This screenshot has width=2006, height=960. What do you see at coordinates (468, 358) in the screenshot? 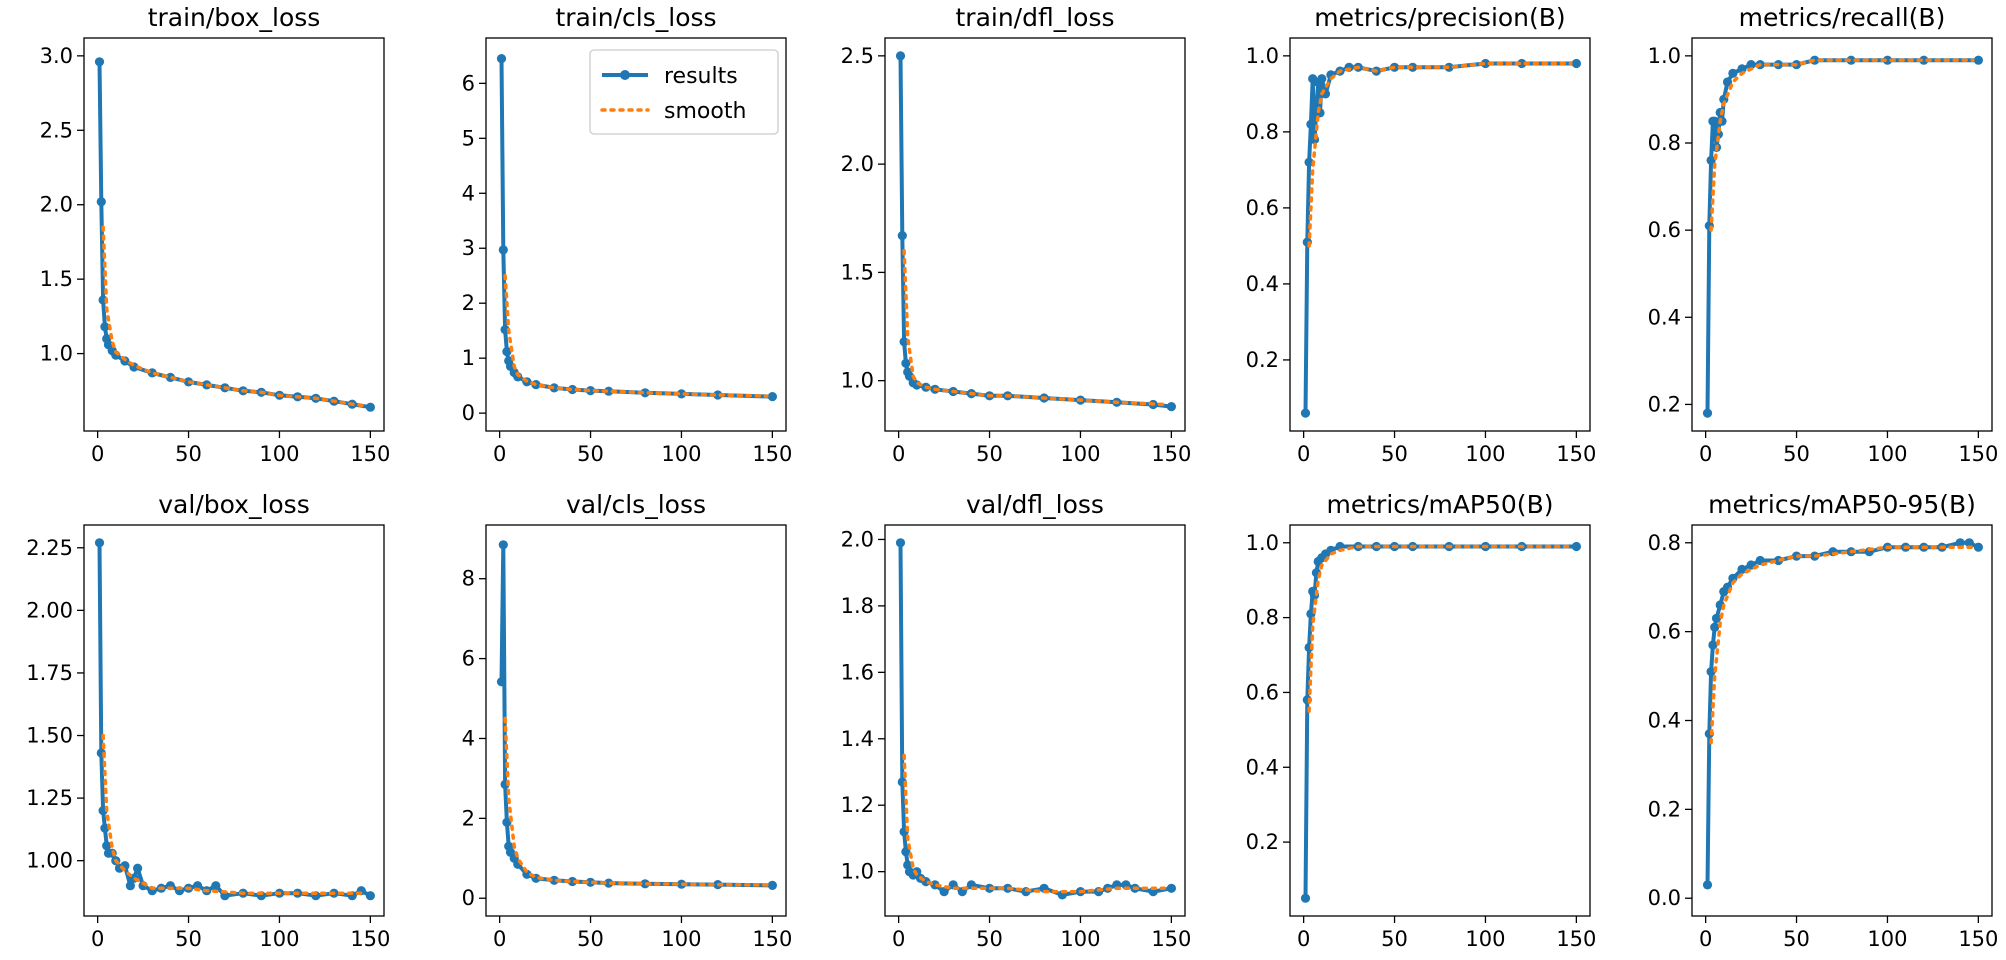
I see `y-tick-label: 1` at bounding box center [468, 358].